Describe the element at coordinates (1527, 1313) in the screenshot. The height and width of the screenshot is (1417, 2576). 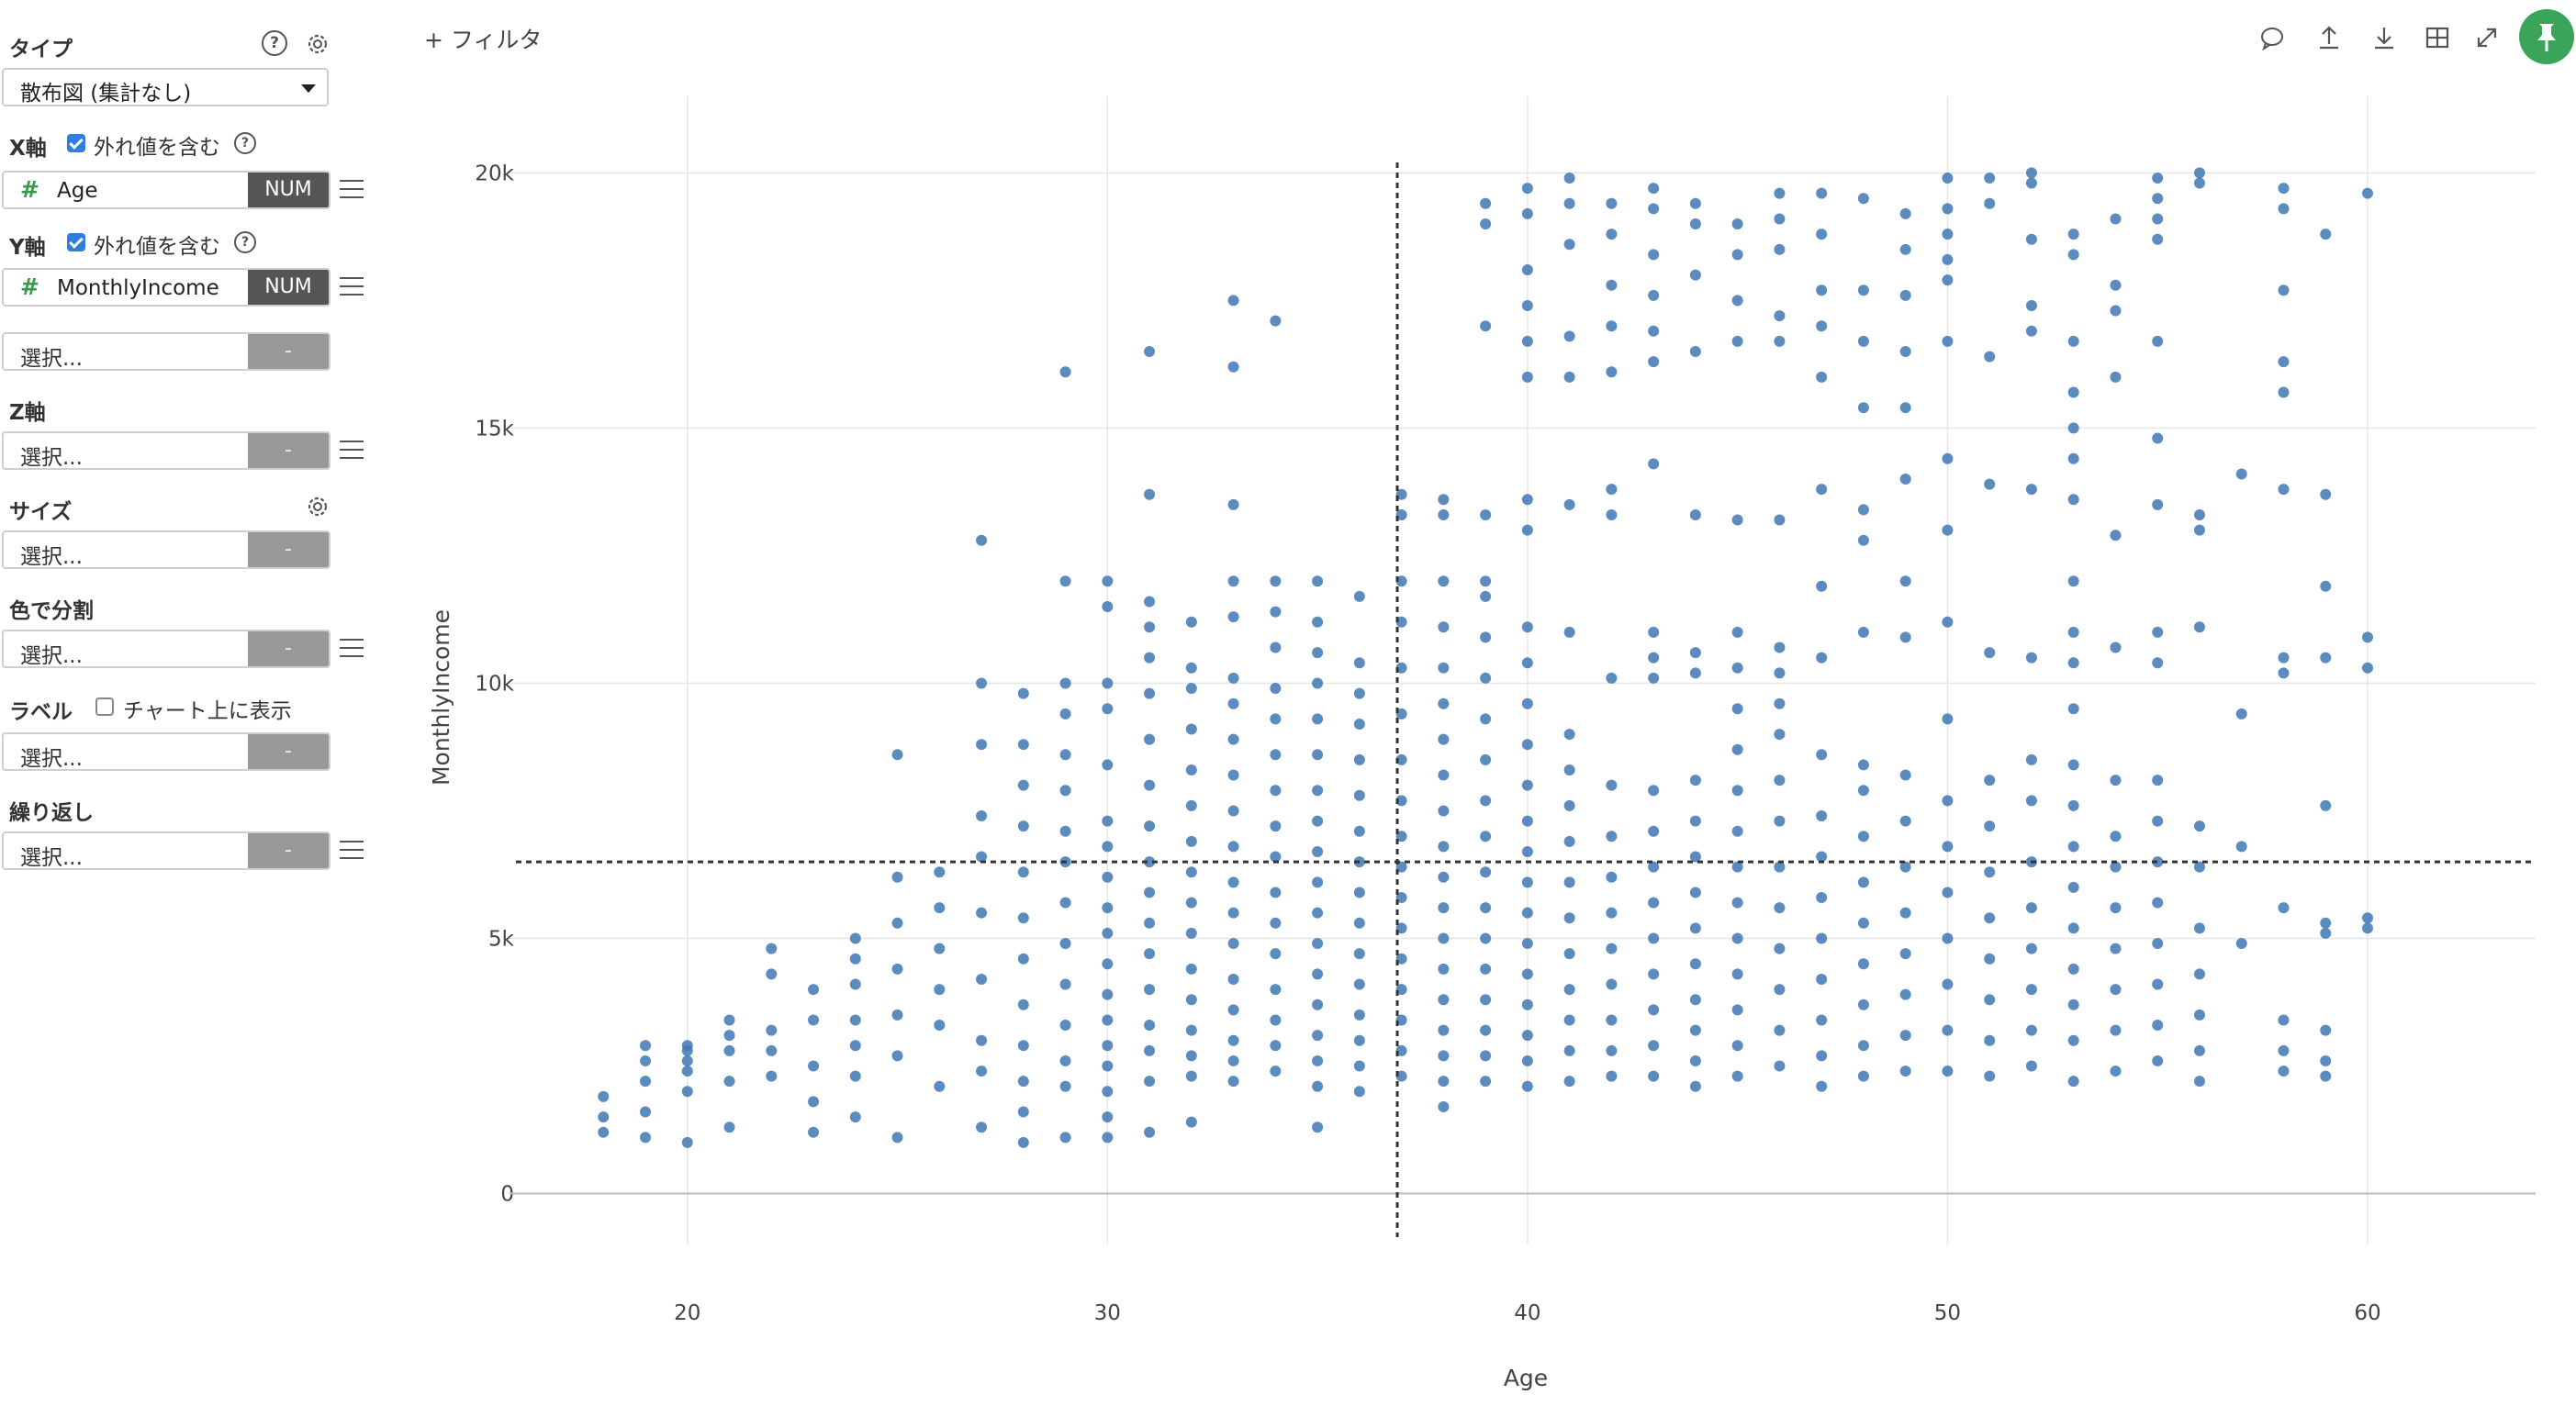
I see `x-tick-label: 40` at that location.